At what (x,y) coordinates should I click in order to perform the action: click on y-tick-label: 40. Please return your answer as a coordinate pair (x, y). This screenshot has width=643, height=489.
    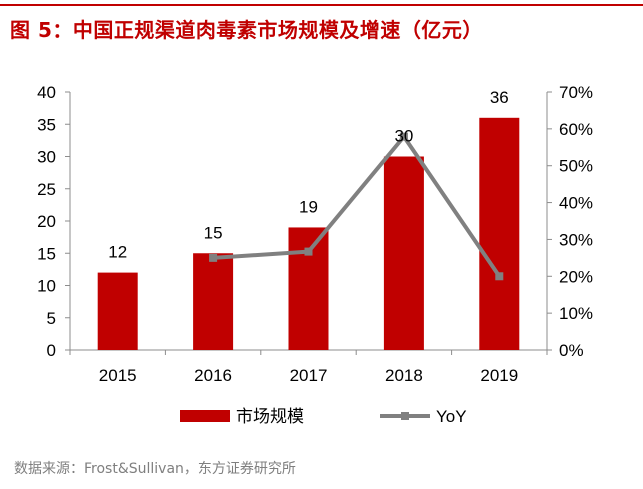
    Looking at the image, I should click on (46, 92).